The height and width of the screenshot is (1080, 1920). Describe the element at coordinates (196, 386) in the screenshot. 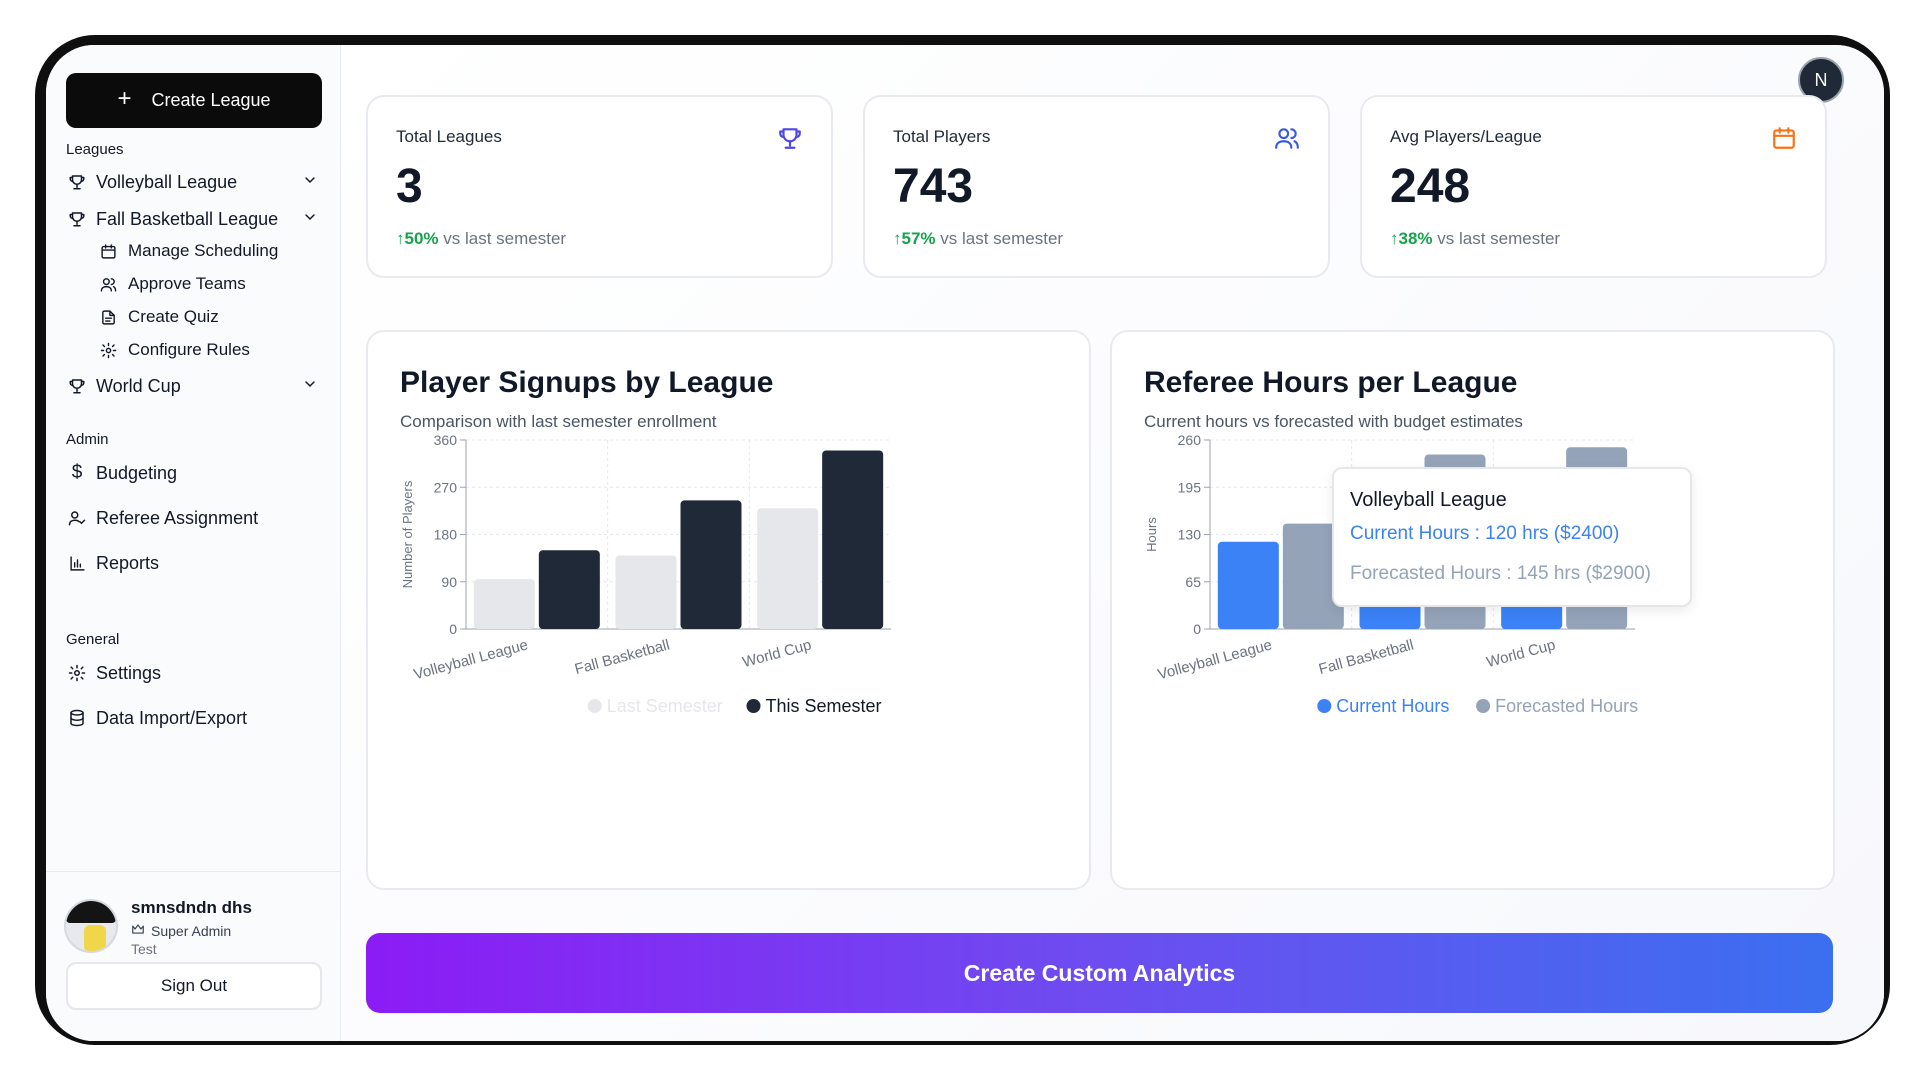

I see `sidebar-item-world-cup: World Cup` at that location.